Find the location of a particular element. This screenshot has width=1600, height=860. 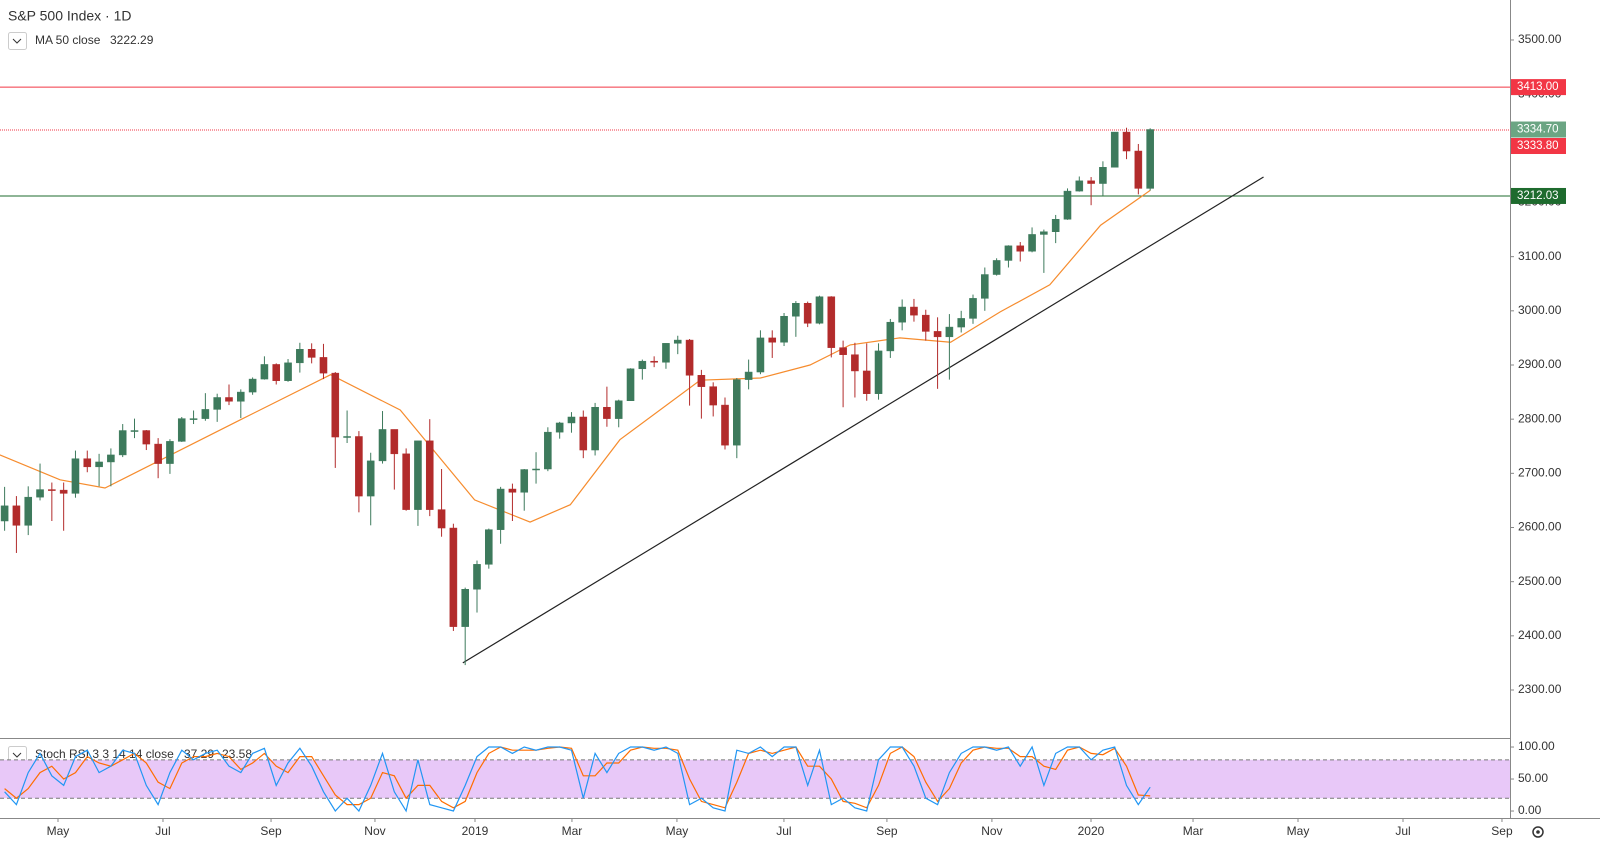

level-label: 3333.80 is located at coordinates (1538, 146).